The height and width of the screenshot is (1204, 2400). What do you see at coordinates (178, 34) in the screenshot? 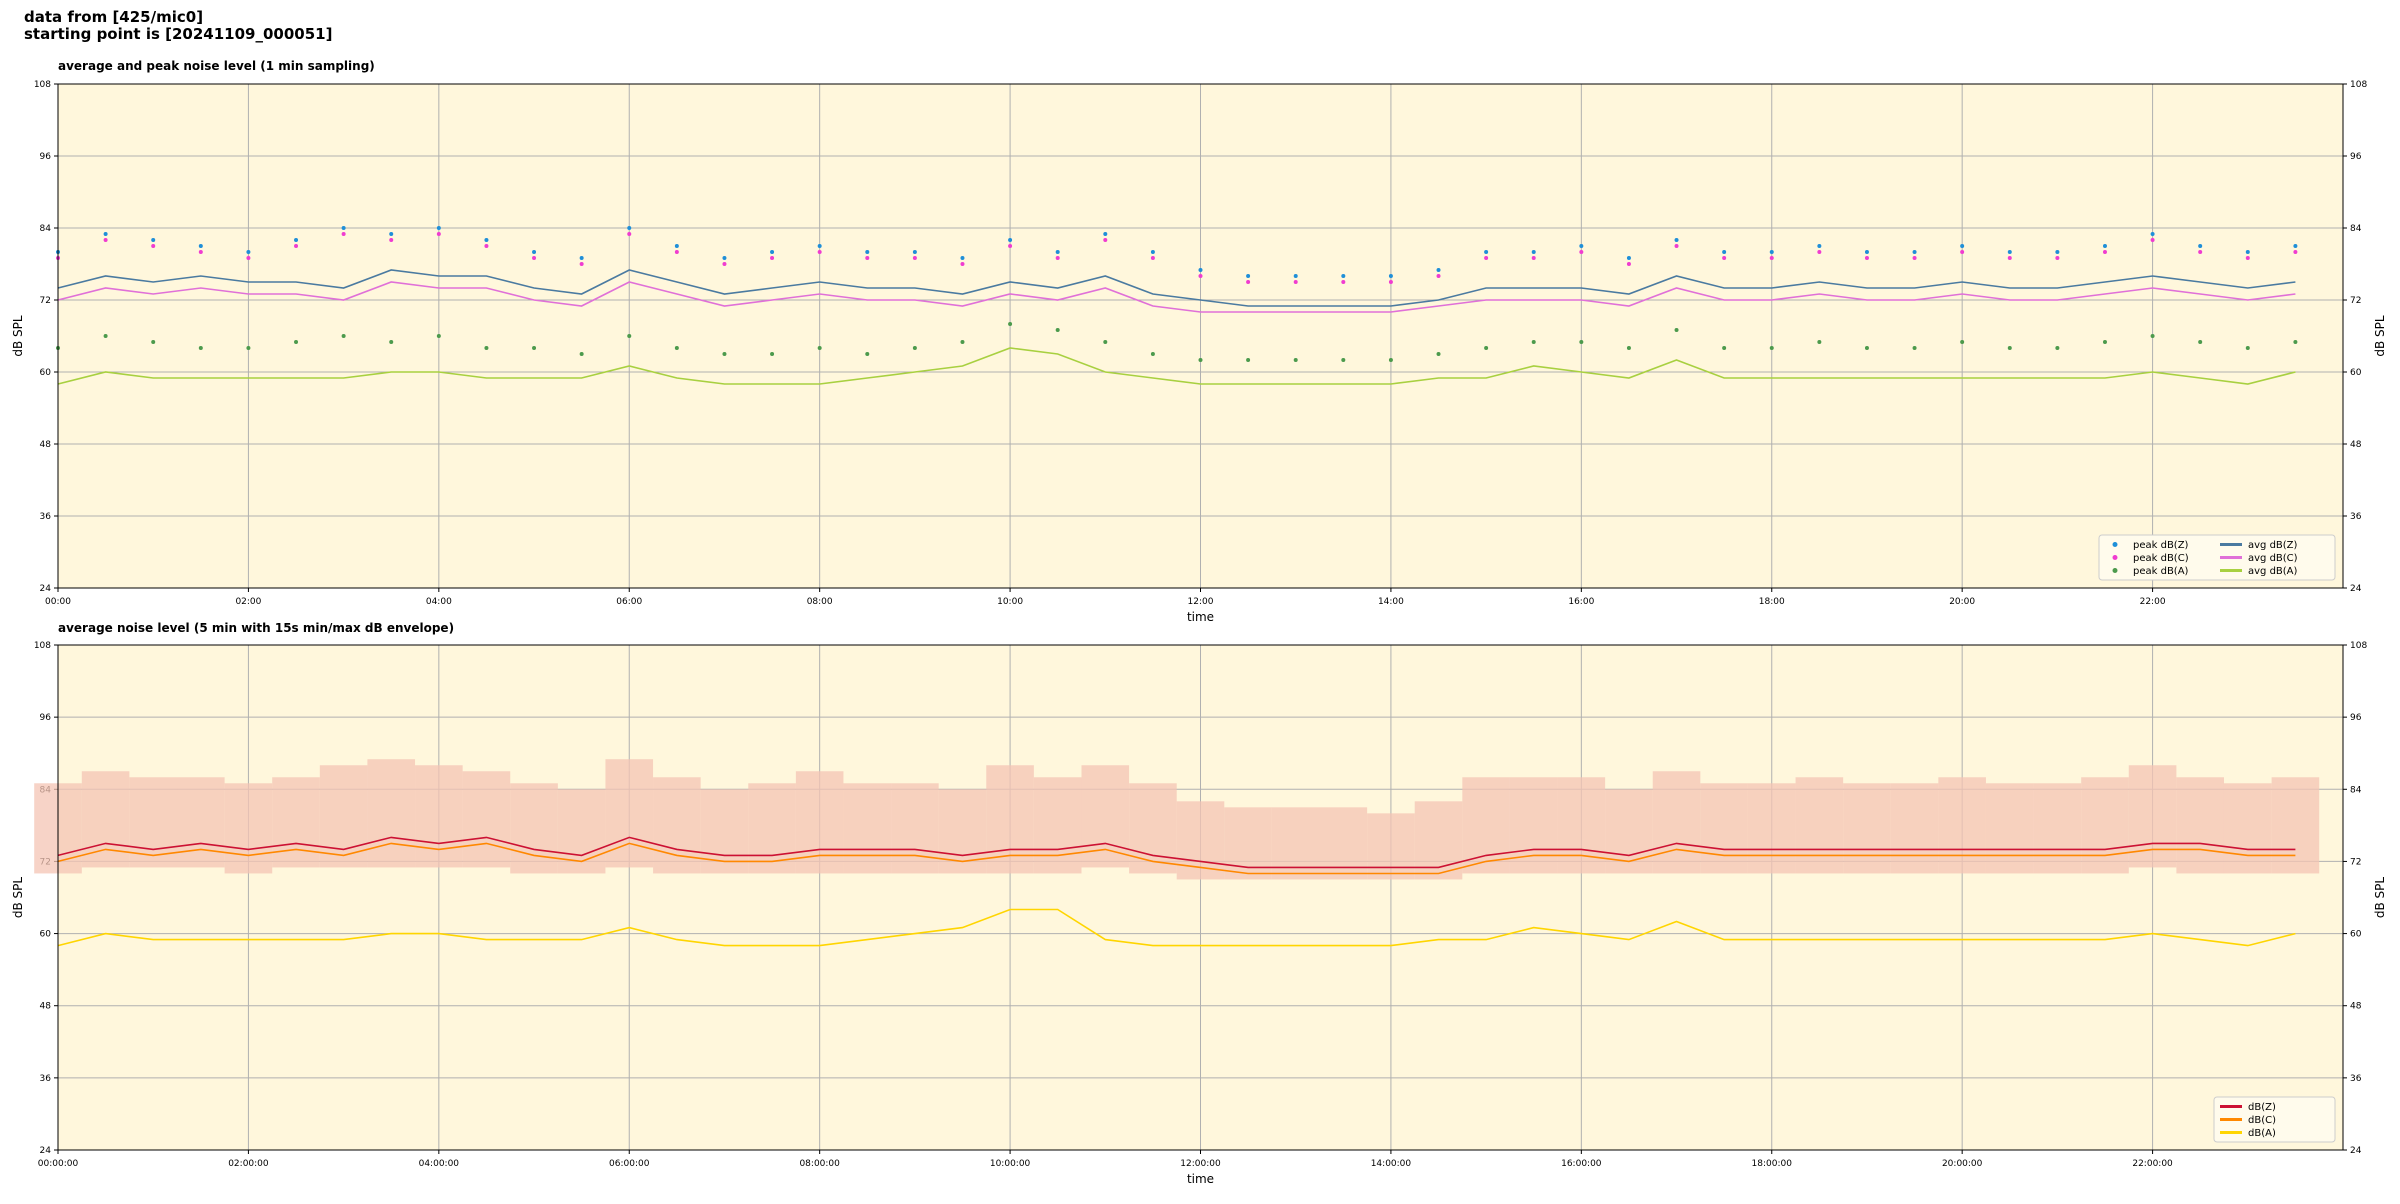
I see `header-line: starting point is [20241109_000051]` at bounding box center [178, 34].